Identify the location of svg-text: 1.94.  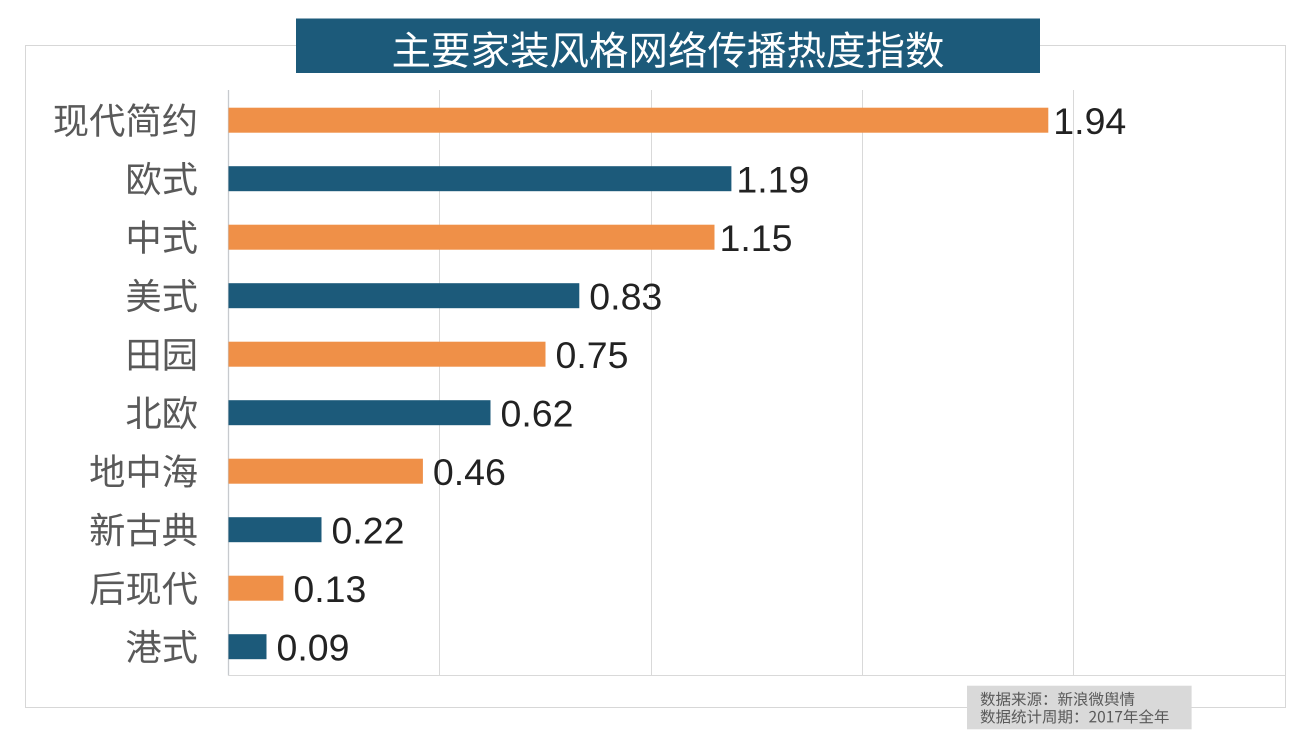
(1089, 121).